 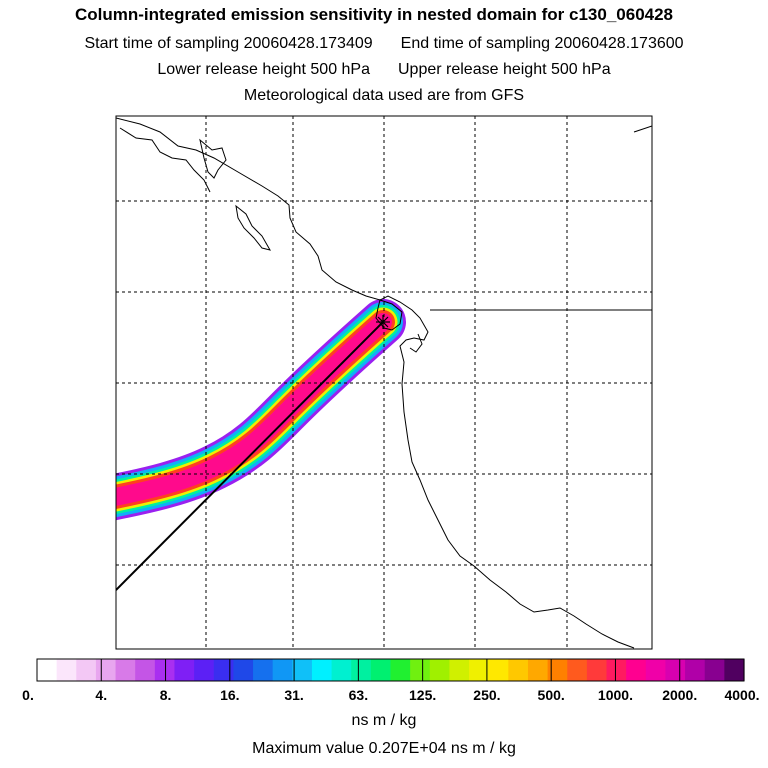 I want to click on emission-plume, so click(x=261, y=410).